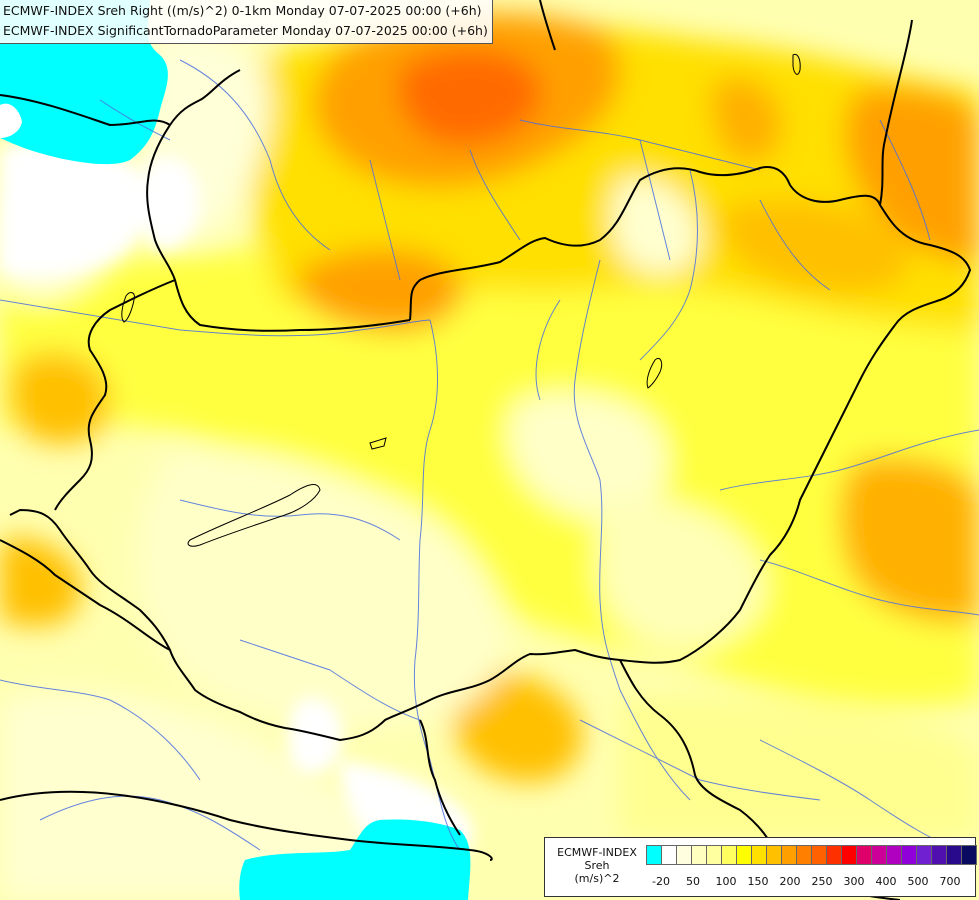 This screenshot has width=979, height=900. I want to click on legend-swatches, so click(811, 855).